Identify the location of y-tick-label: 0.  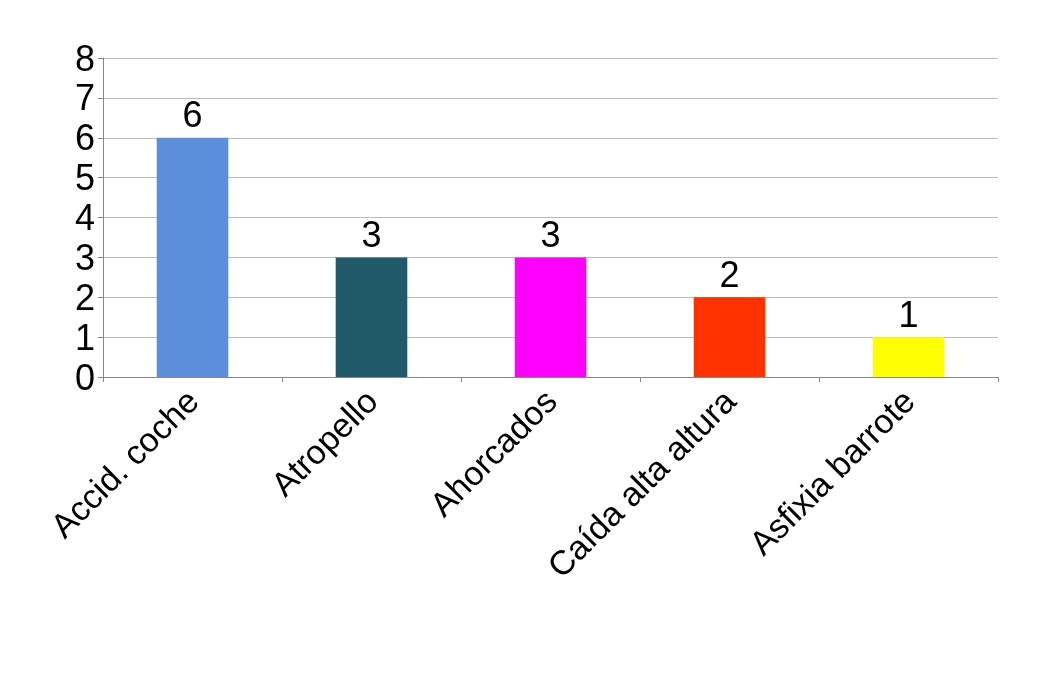
(84, 377).